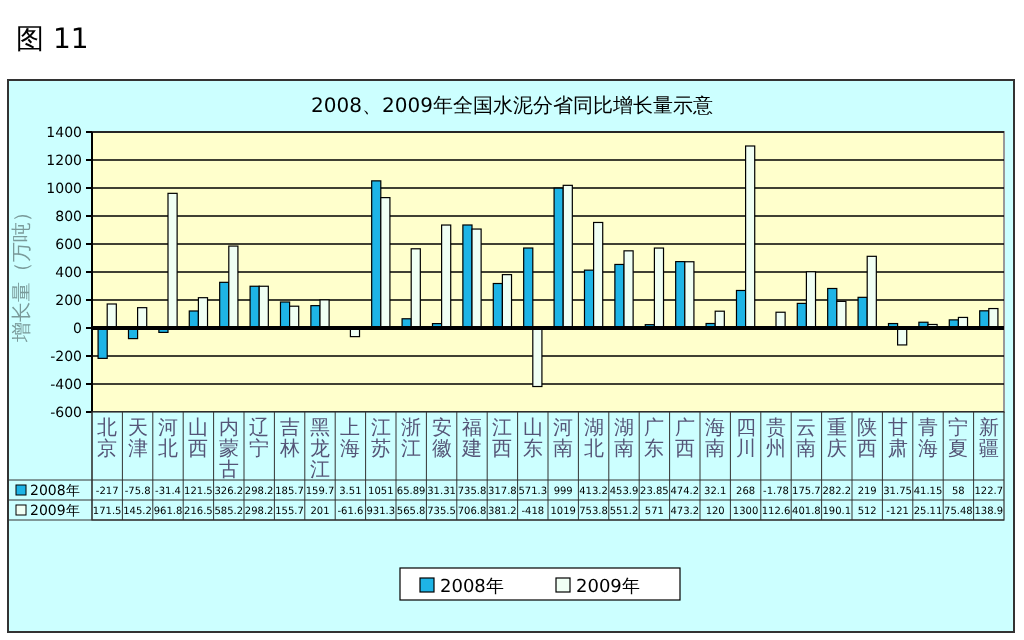  Describe the element at coordinates (988, 438) in the screenshot. I see `x-tick-label: 新疆` at that location.